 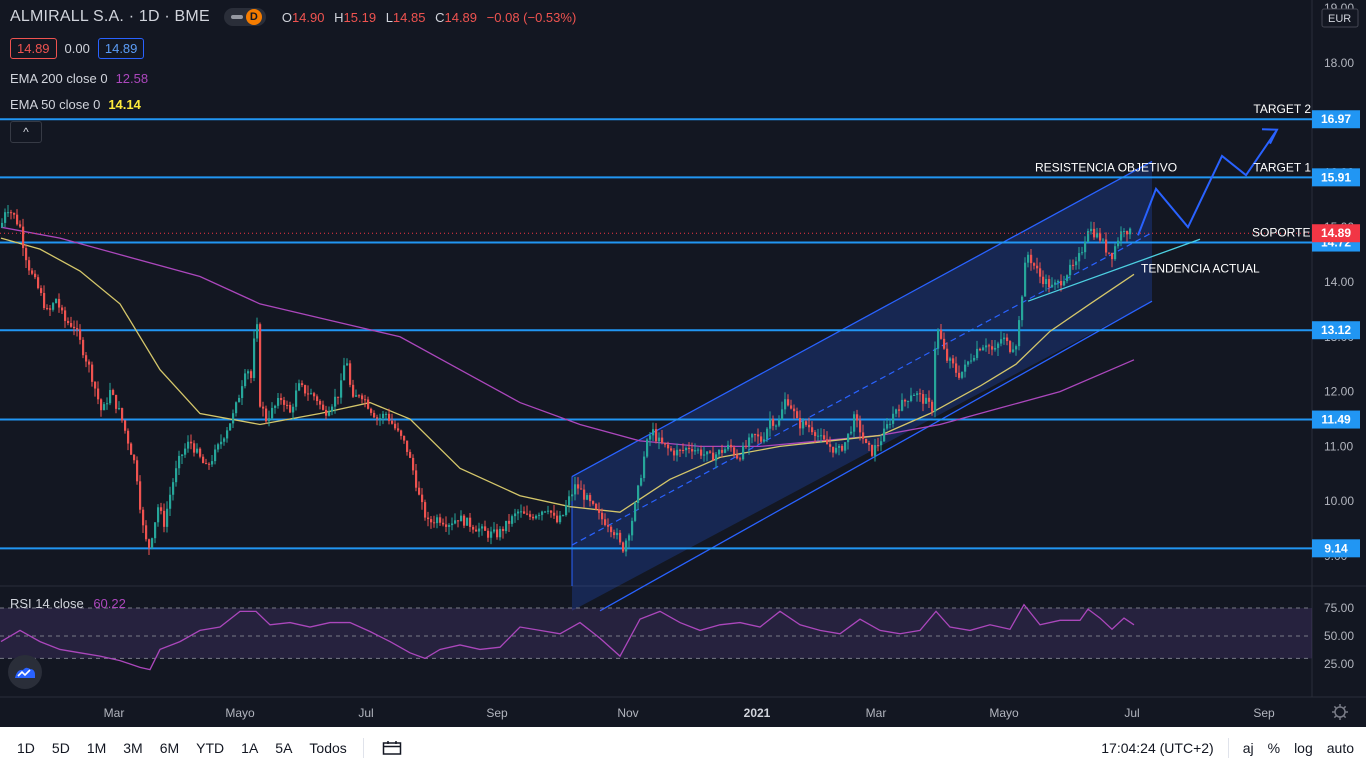 What do you see at coordinates (328, 747) in the screenshot?
I see `timeframe-todos: Todos` at bounding box center [328, 747].